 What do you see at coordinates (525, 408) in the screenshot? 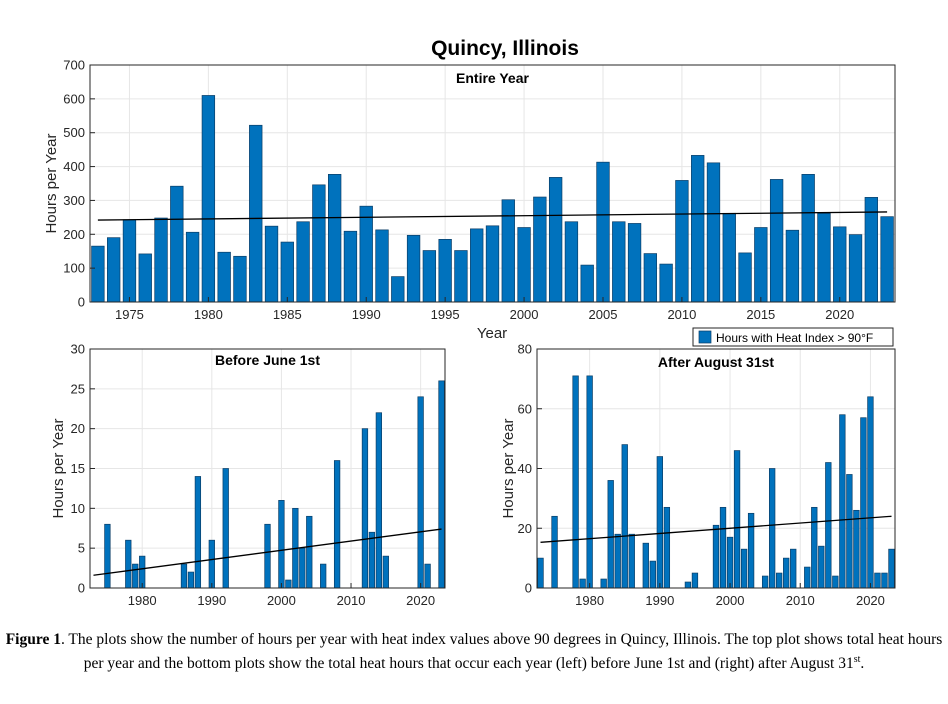
I see `y-tick-label: 60` at bounding box center [525, 408].